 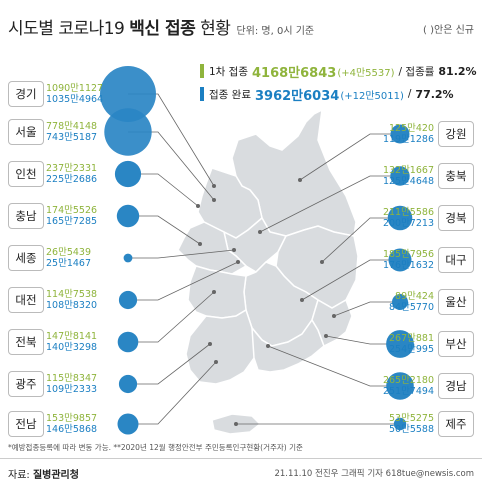 I want to click on region-values: 153만9857 146만5868, so click(x=71, y=424).